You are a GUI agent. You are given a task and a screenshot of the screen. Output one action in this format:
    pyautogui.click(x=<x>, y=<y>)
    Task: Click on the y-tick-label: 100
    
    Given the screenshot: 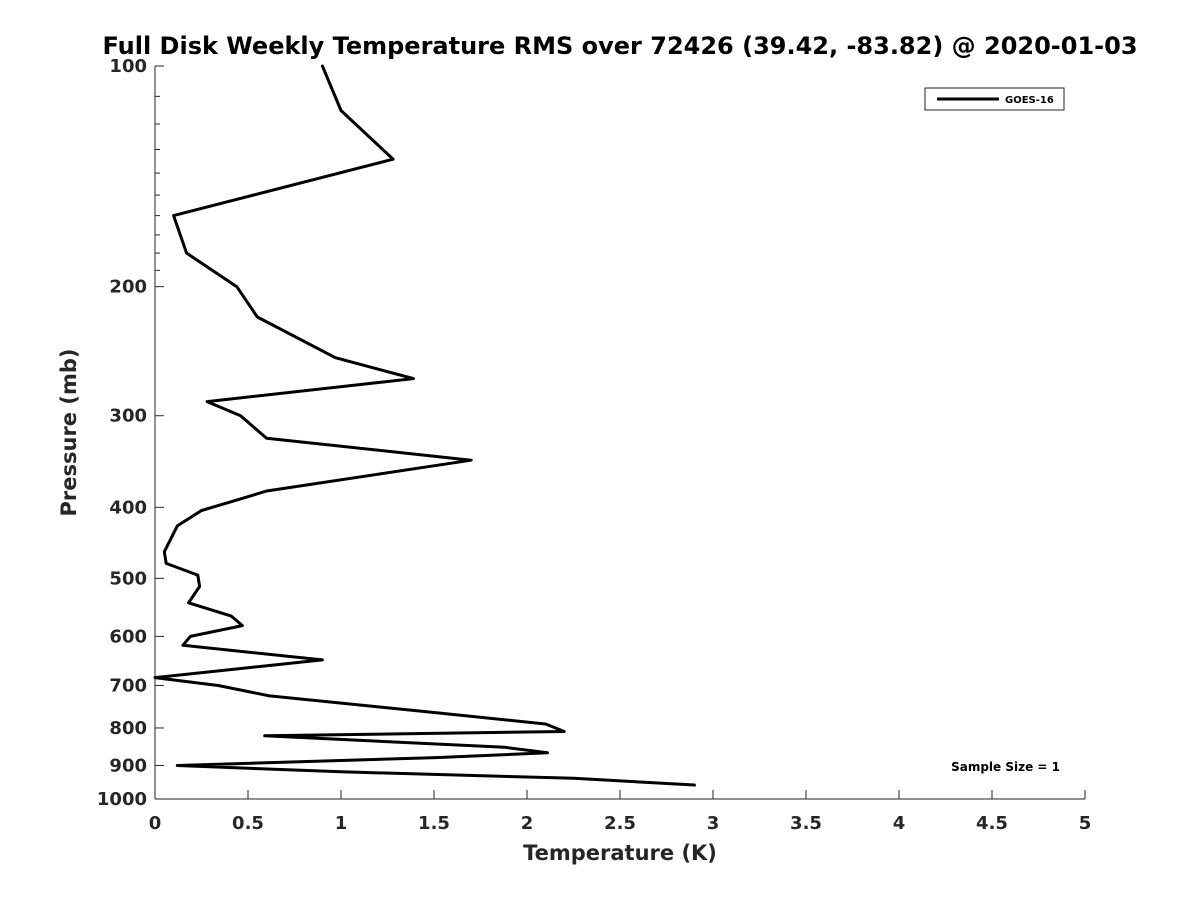 What is the action you would take?
    pyautogui.click(x=128, y=66)
    